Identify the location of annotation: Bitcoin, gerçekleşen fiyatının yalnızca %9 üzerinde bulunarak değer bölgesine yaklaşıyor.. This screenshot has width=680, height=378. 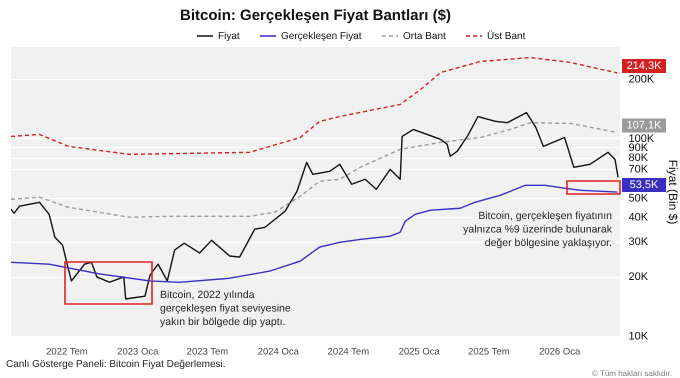
(538, 229).